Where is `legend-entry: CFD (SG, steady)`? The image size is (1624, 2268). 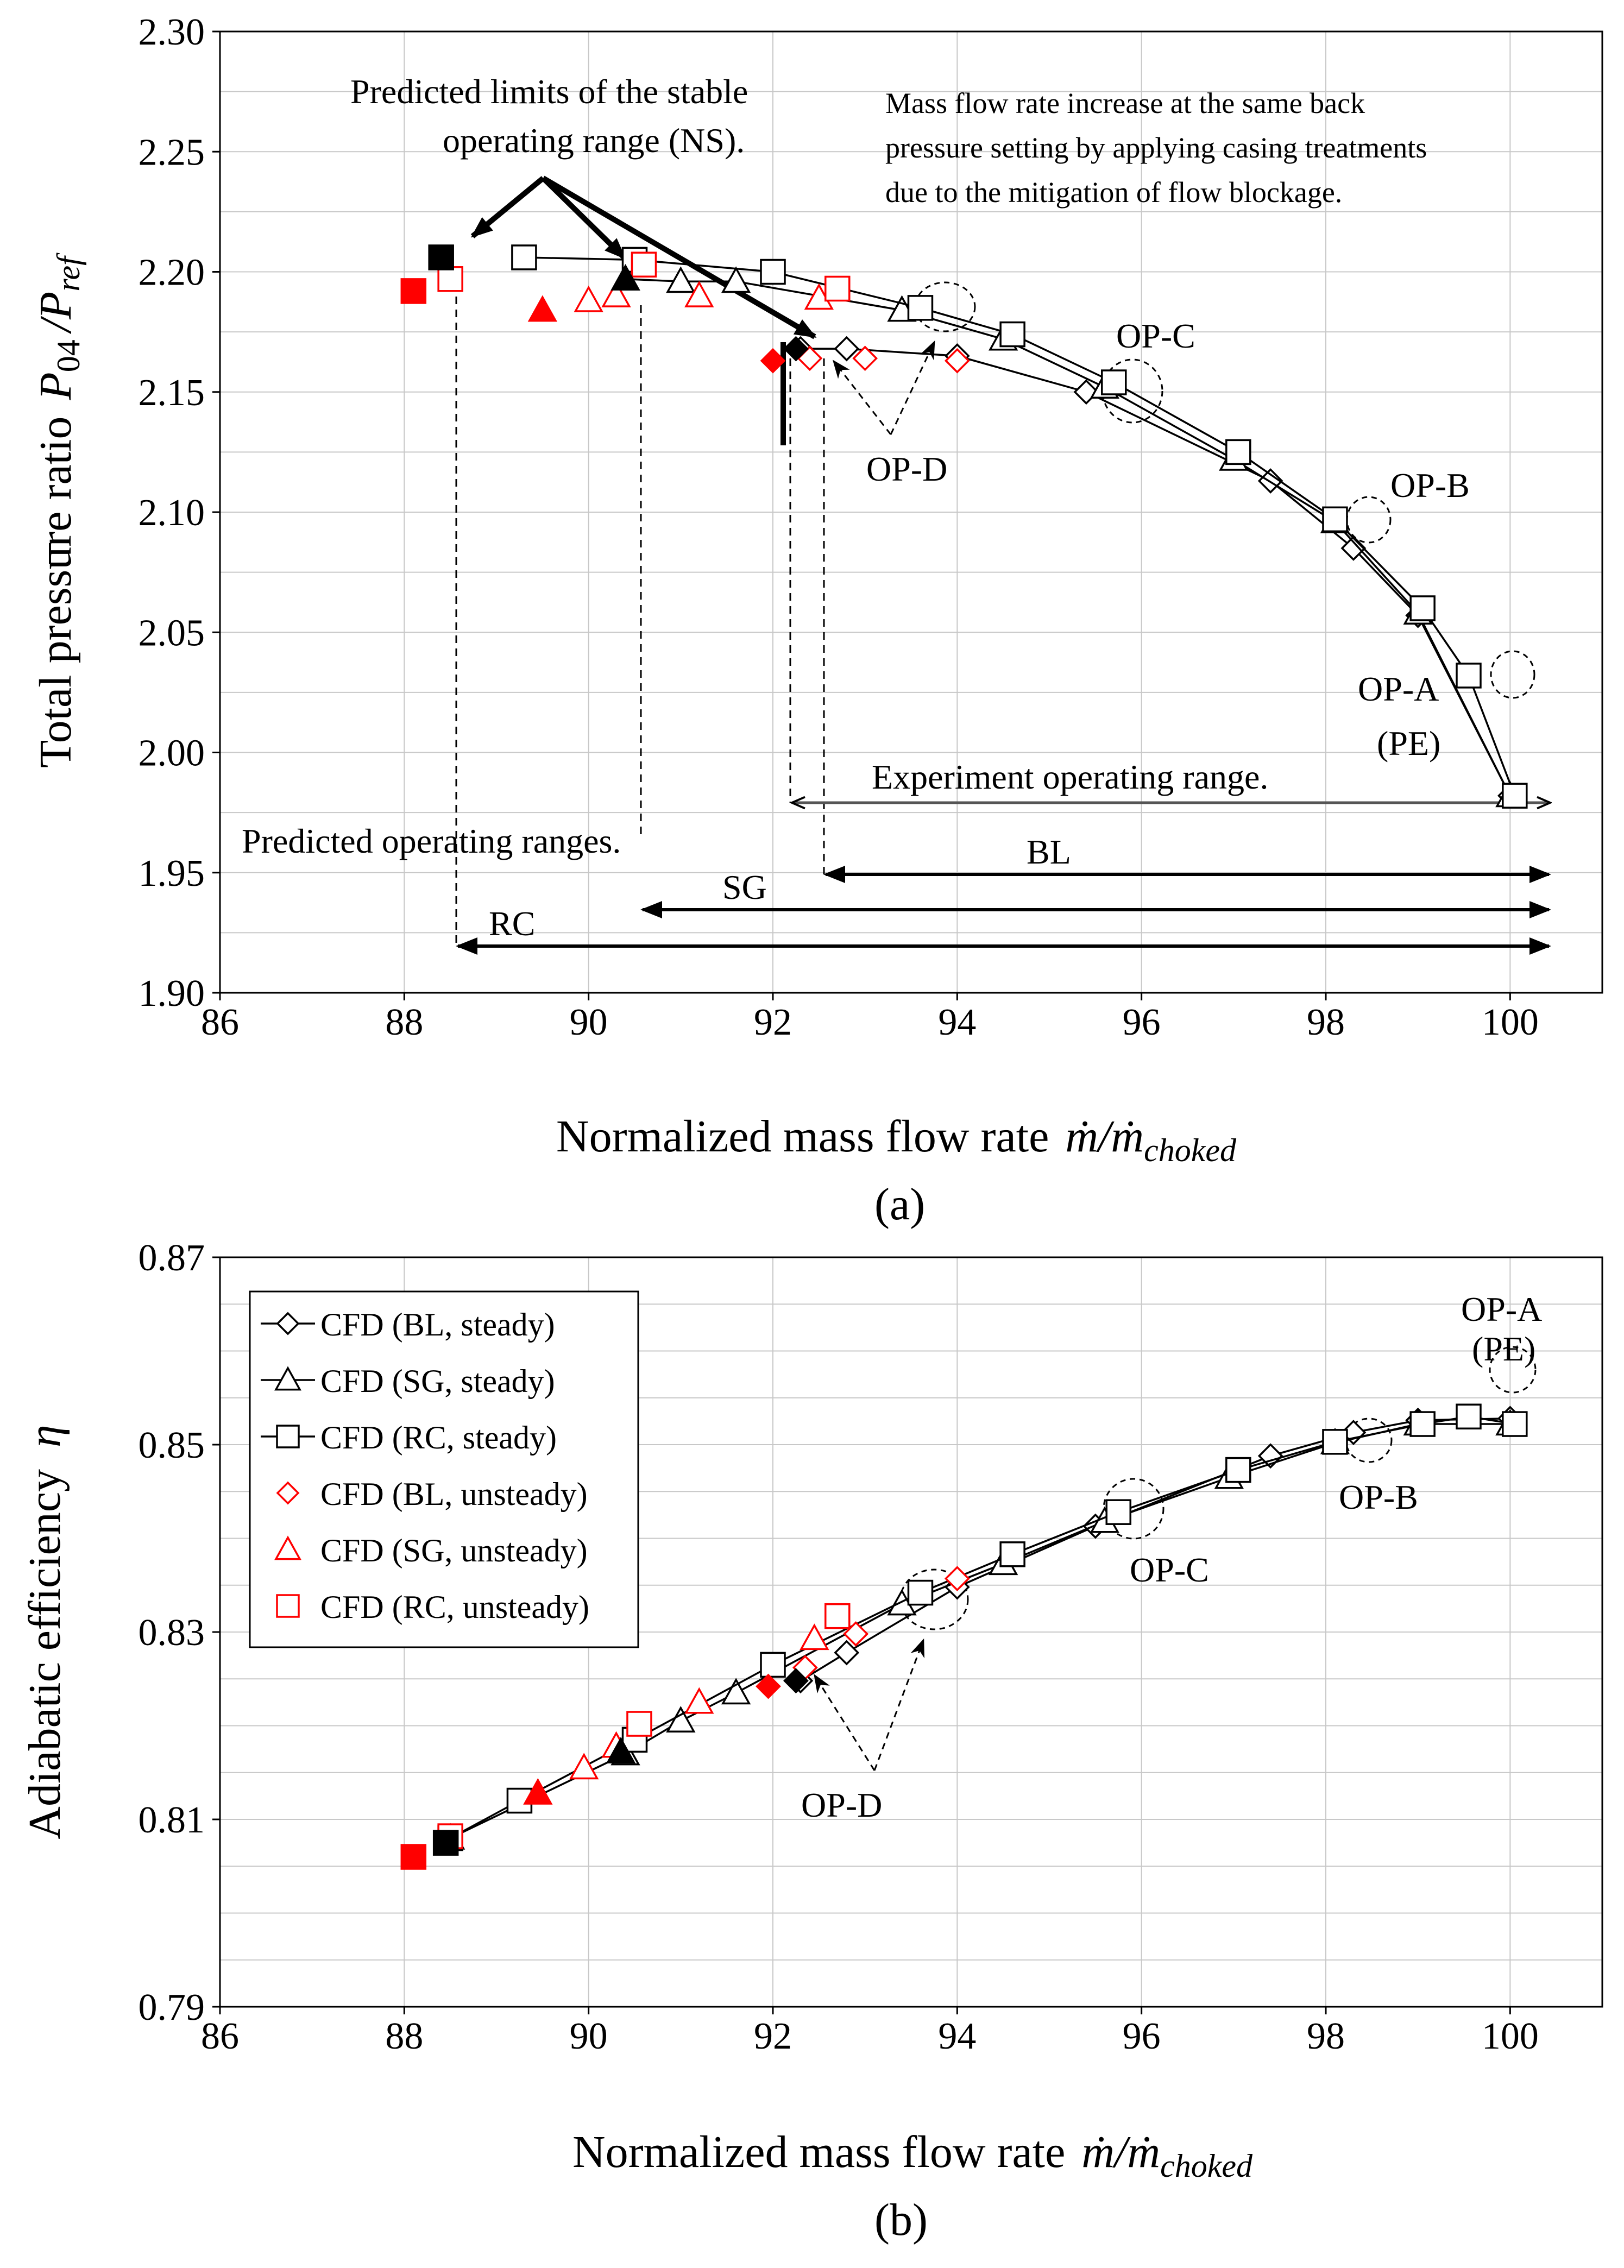 legend-entry: CFD (SG, steady) is located at coordinates (408, 1381).